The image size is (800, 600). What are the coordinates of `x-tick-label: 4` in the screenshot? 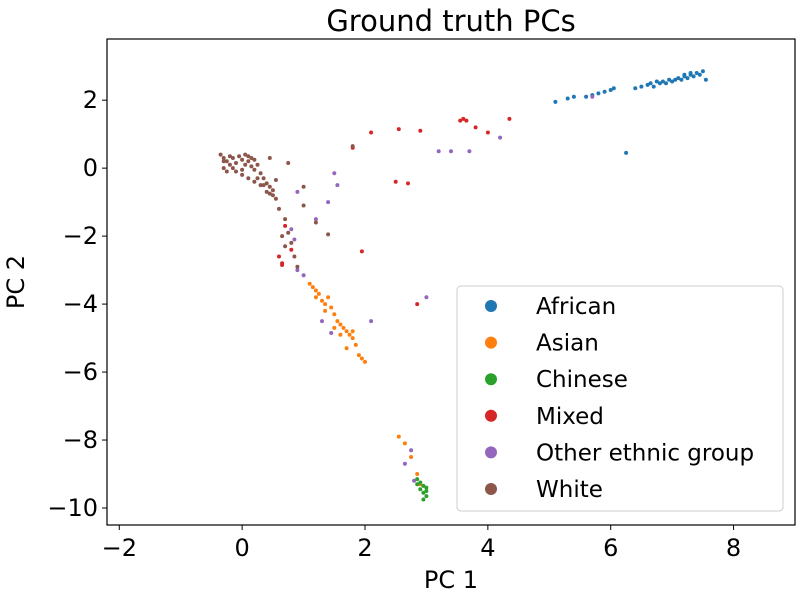 It's located at (487, 548).